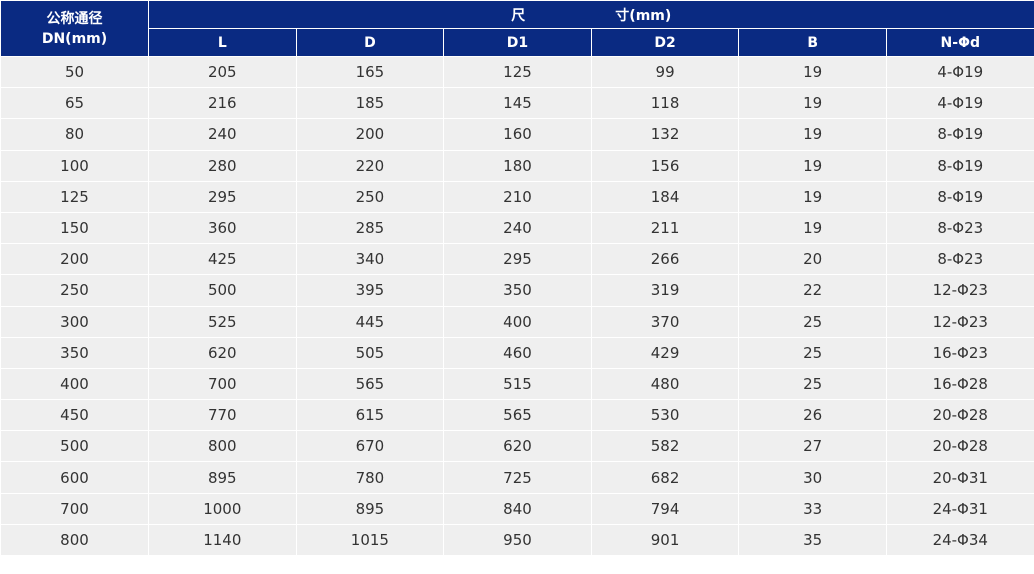 The width and height of the screenshot is (1034, 574). Describe the element at coordinates (959, 103) in the screenshot. I see `table-cell: 4-Φ19` at that location.